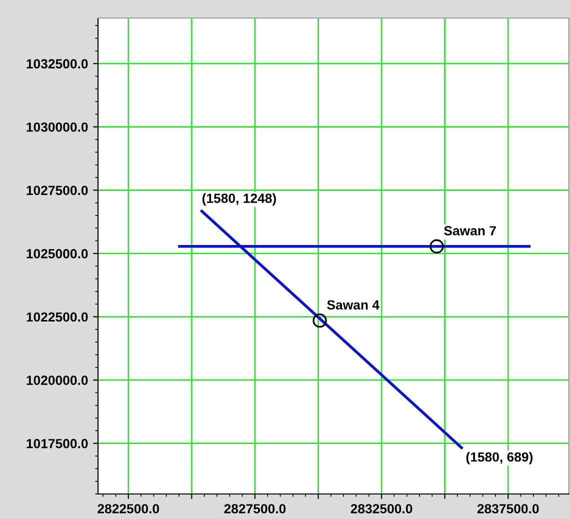 Image resolution: width=570 pixels, height=519 pixels. What do you see at coordinates (57, 317) in the screenshot?
I see `y-tick-label: 1022500.0` at bounding box center [57, 317].